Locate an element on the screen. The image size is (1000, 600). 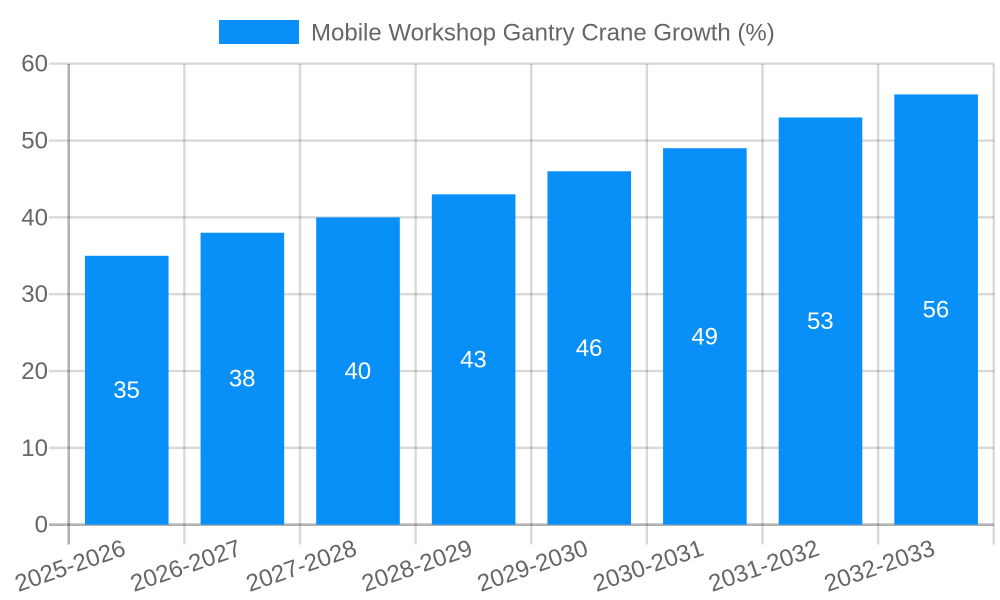
svg-text: 60 is located at coordinates (34, 64).